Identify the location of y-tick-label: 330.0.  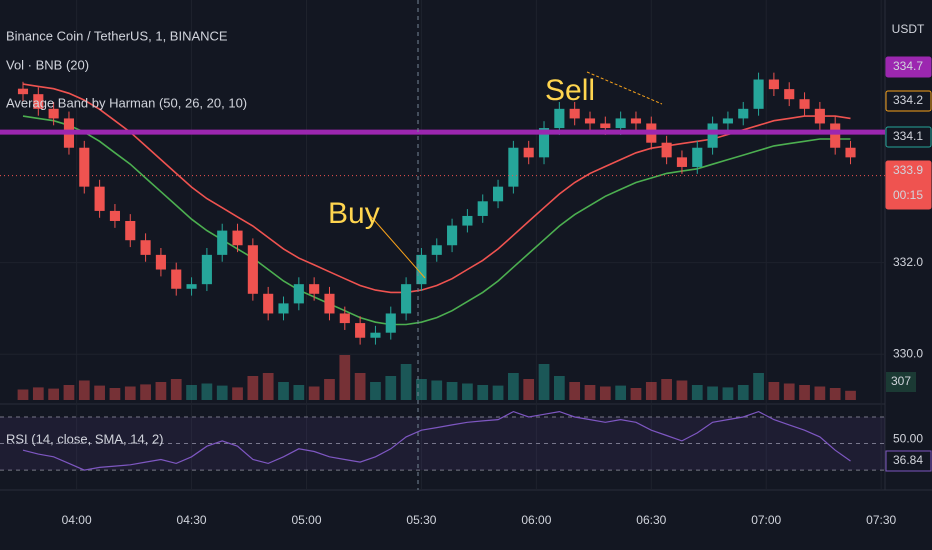
(908, 353).